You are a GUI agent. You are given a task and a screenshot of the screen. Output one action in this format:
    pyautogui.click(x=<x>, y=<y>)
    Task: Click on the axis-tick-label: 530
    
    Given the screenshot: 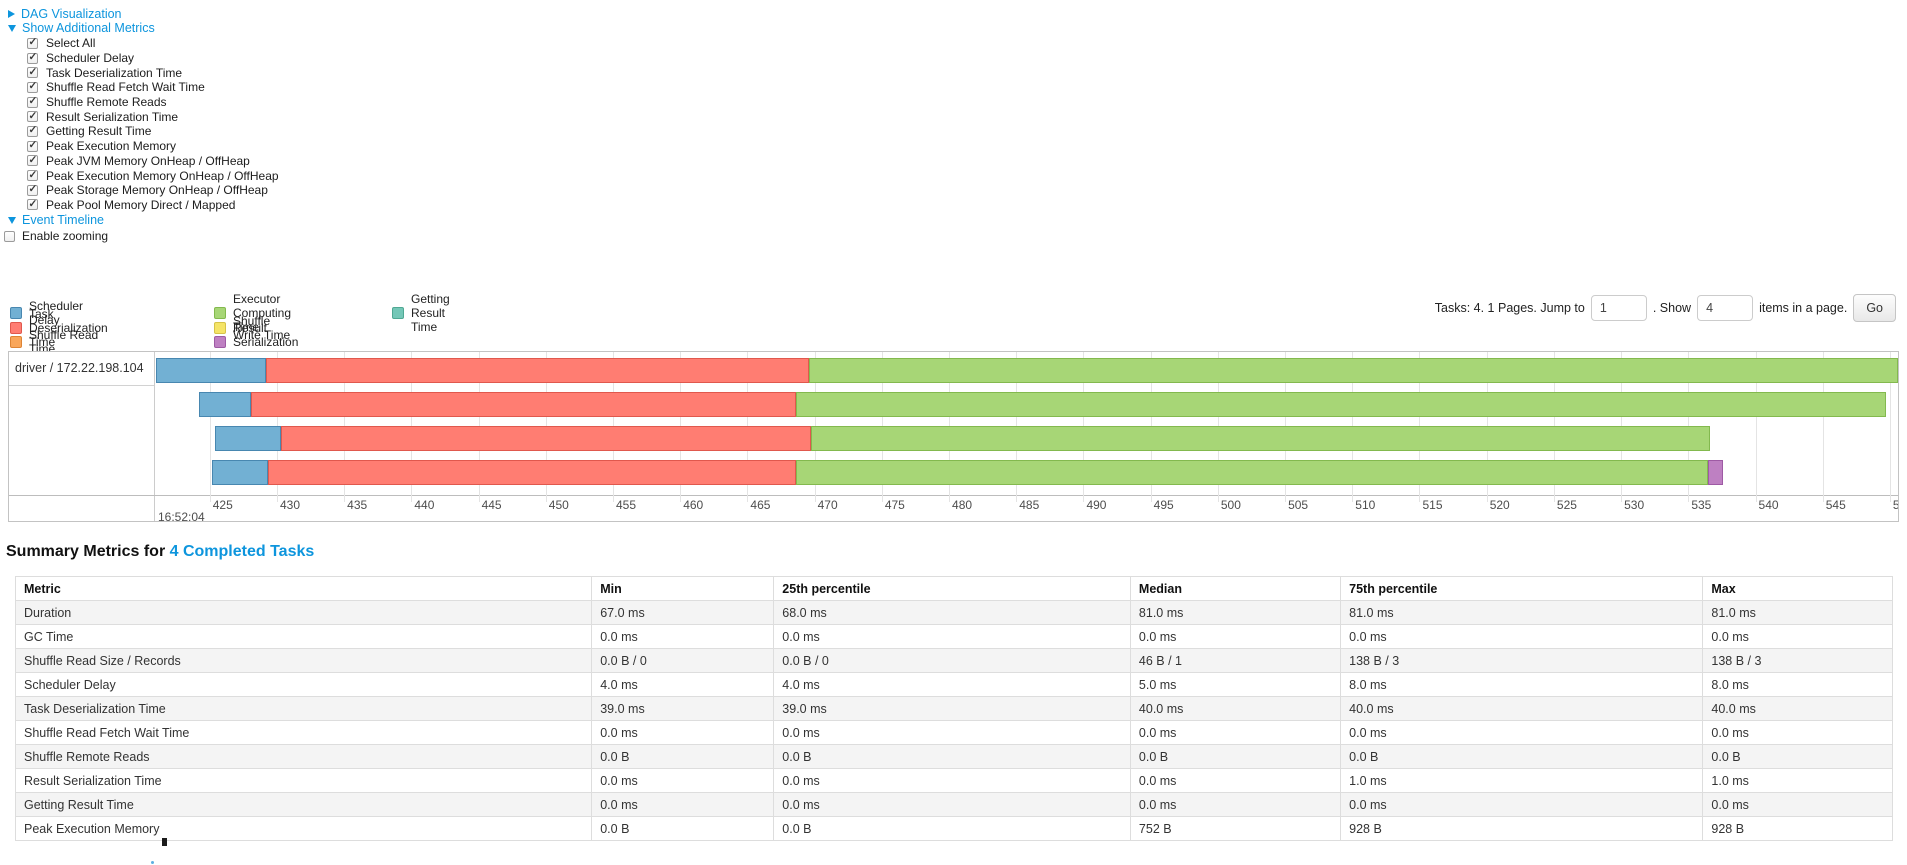 What is the action you would take?
    pyautogui.click(x=1634, y=505)
    